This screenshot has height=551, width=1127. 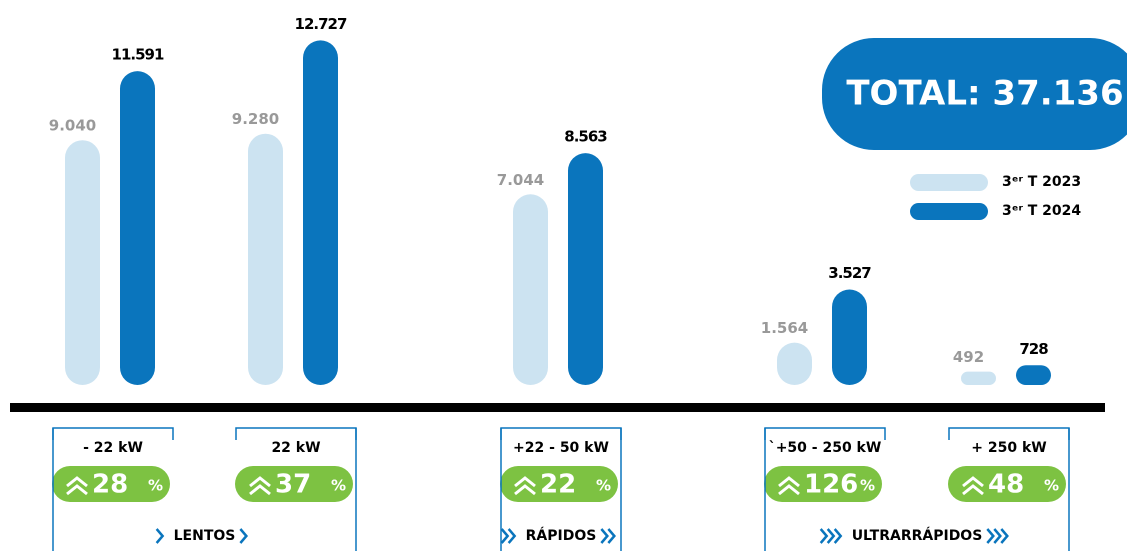 I want to click on value-label: 492, so click(x=968, y=357).